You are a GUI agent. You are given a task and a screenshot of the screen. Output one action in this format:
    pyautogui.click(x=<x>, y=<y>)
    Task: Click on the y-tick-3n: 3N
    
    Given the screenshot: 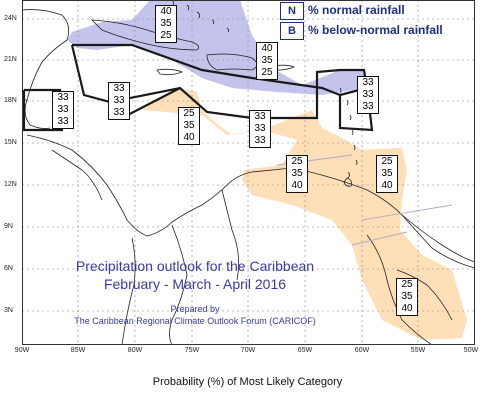 What is the action you would take?
    pyautogui.click(x=8, y=310)
    